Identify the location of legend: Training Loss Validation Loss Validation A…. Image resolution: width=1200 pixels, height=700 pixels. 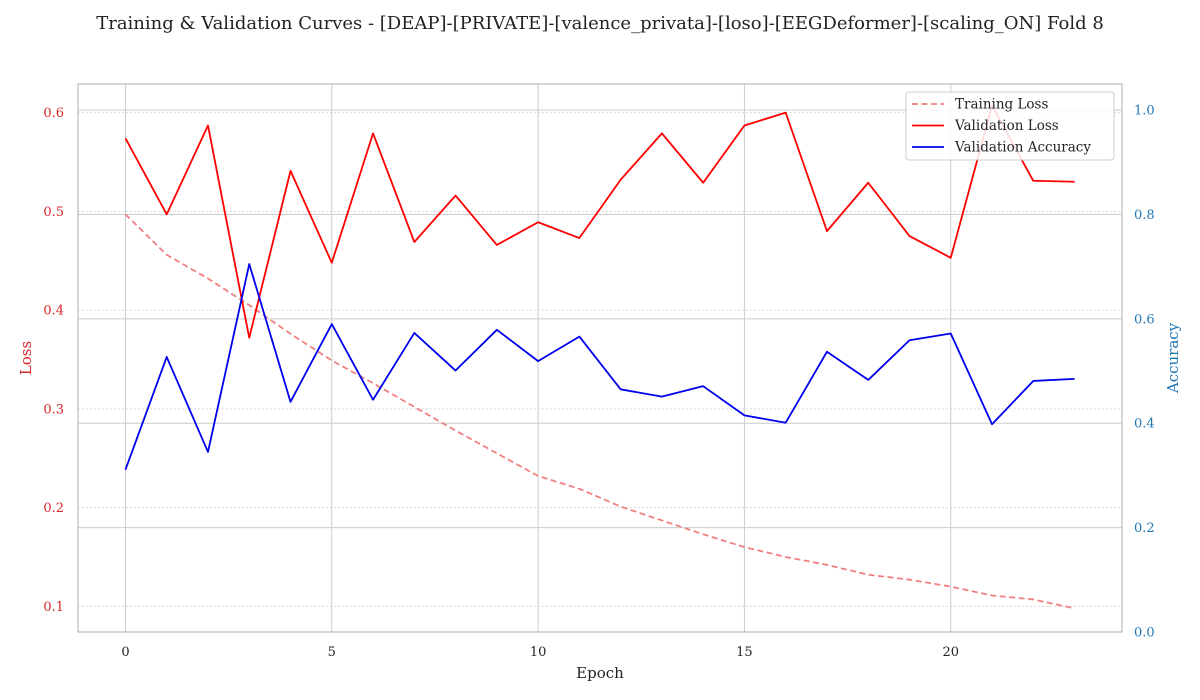
(1010, 126).